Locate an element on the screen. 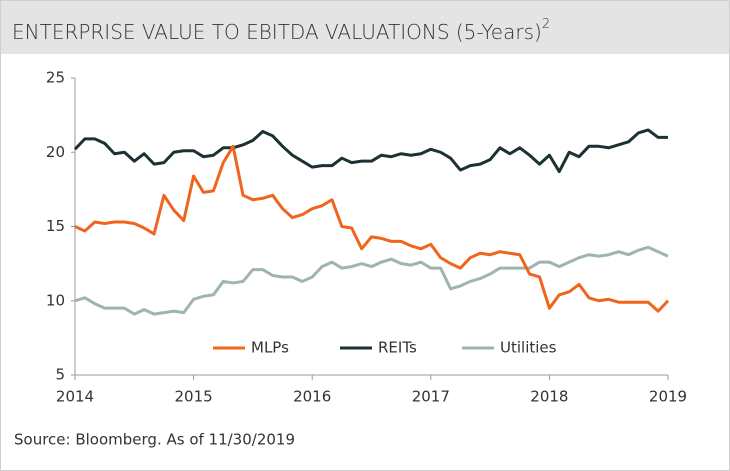 The width and height of the screenshot is (730, 471). y-tick-label: 25 is located at coordinates (55, 78).